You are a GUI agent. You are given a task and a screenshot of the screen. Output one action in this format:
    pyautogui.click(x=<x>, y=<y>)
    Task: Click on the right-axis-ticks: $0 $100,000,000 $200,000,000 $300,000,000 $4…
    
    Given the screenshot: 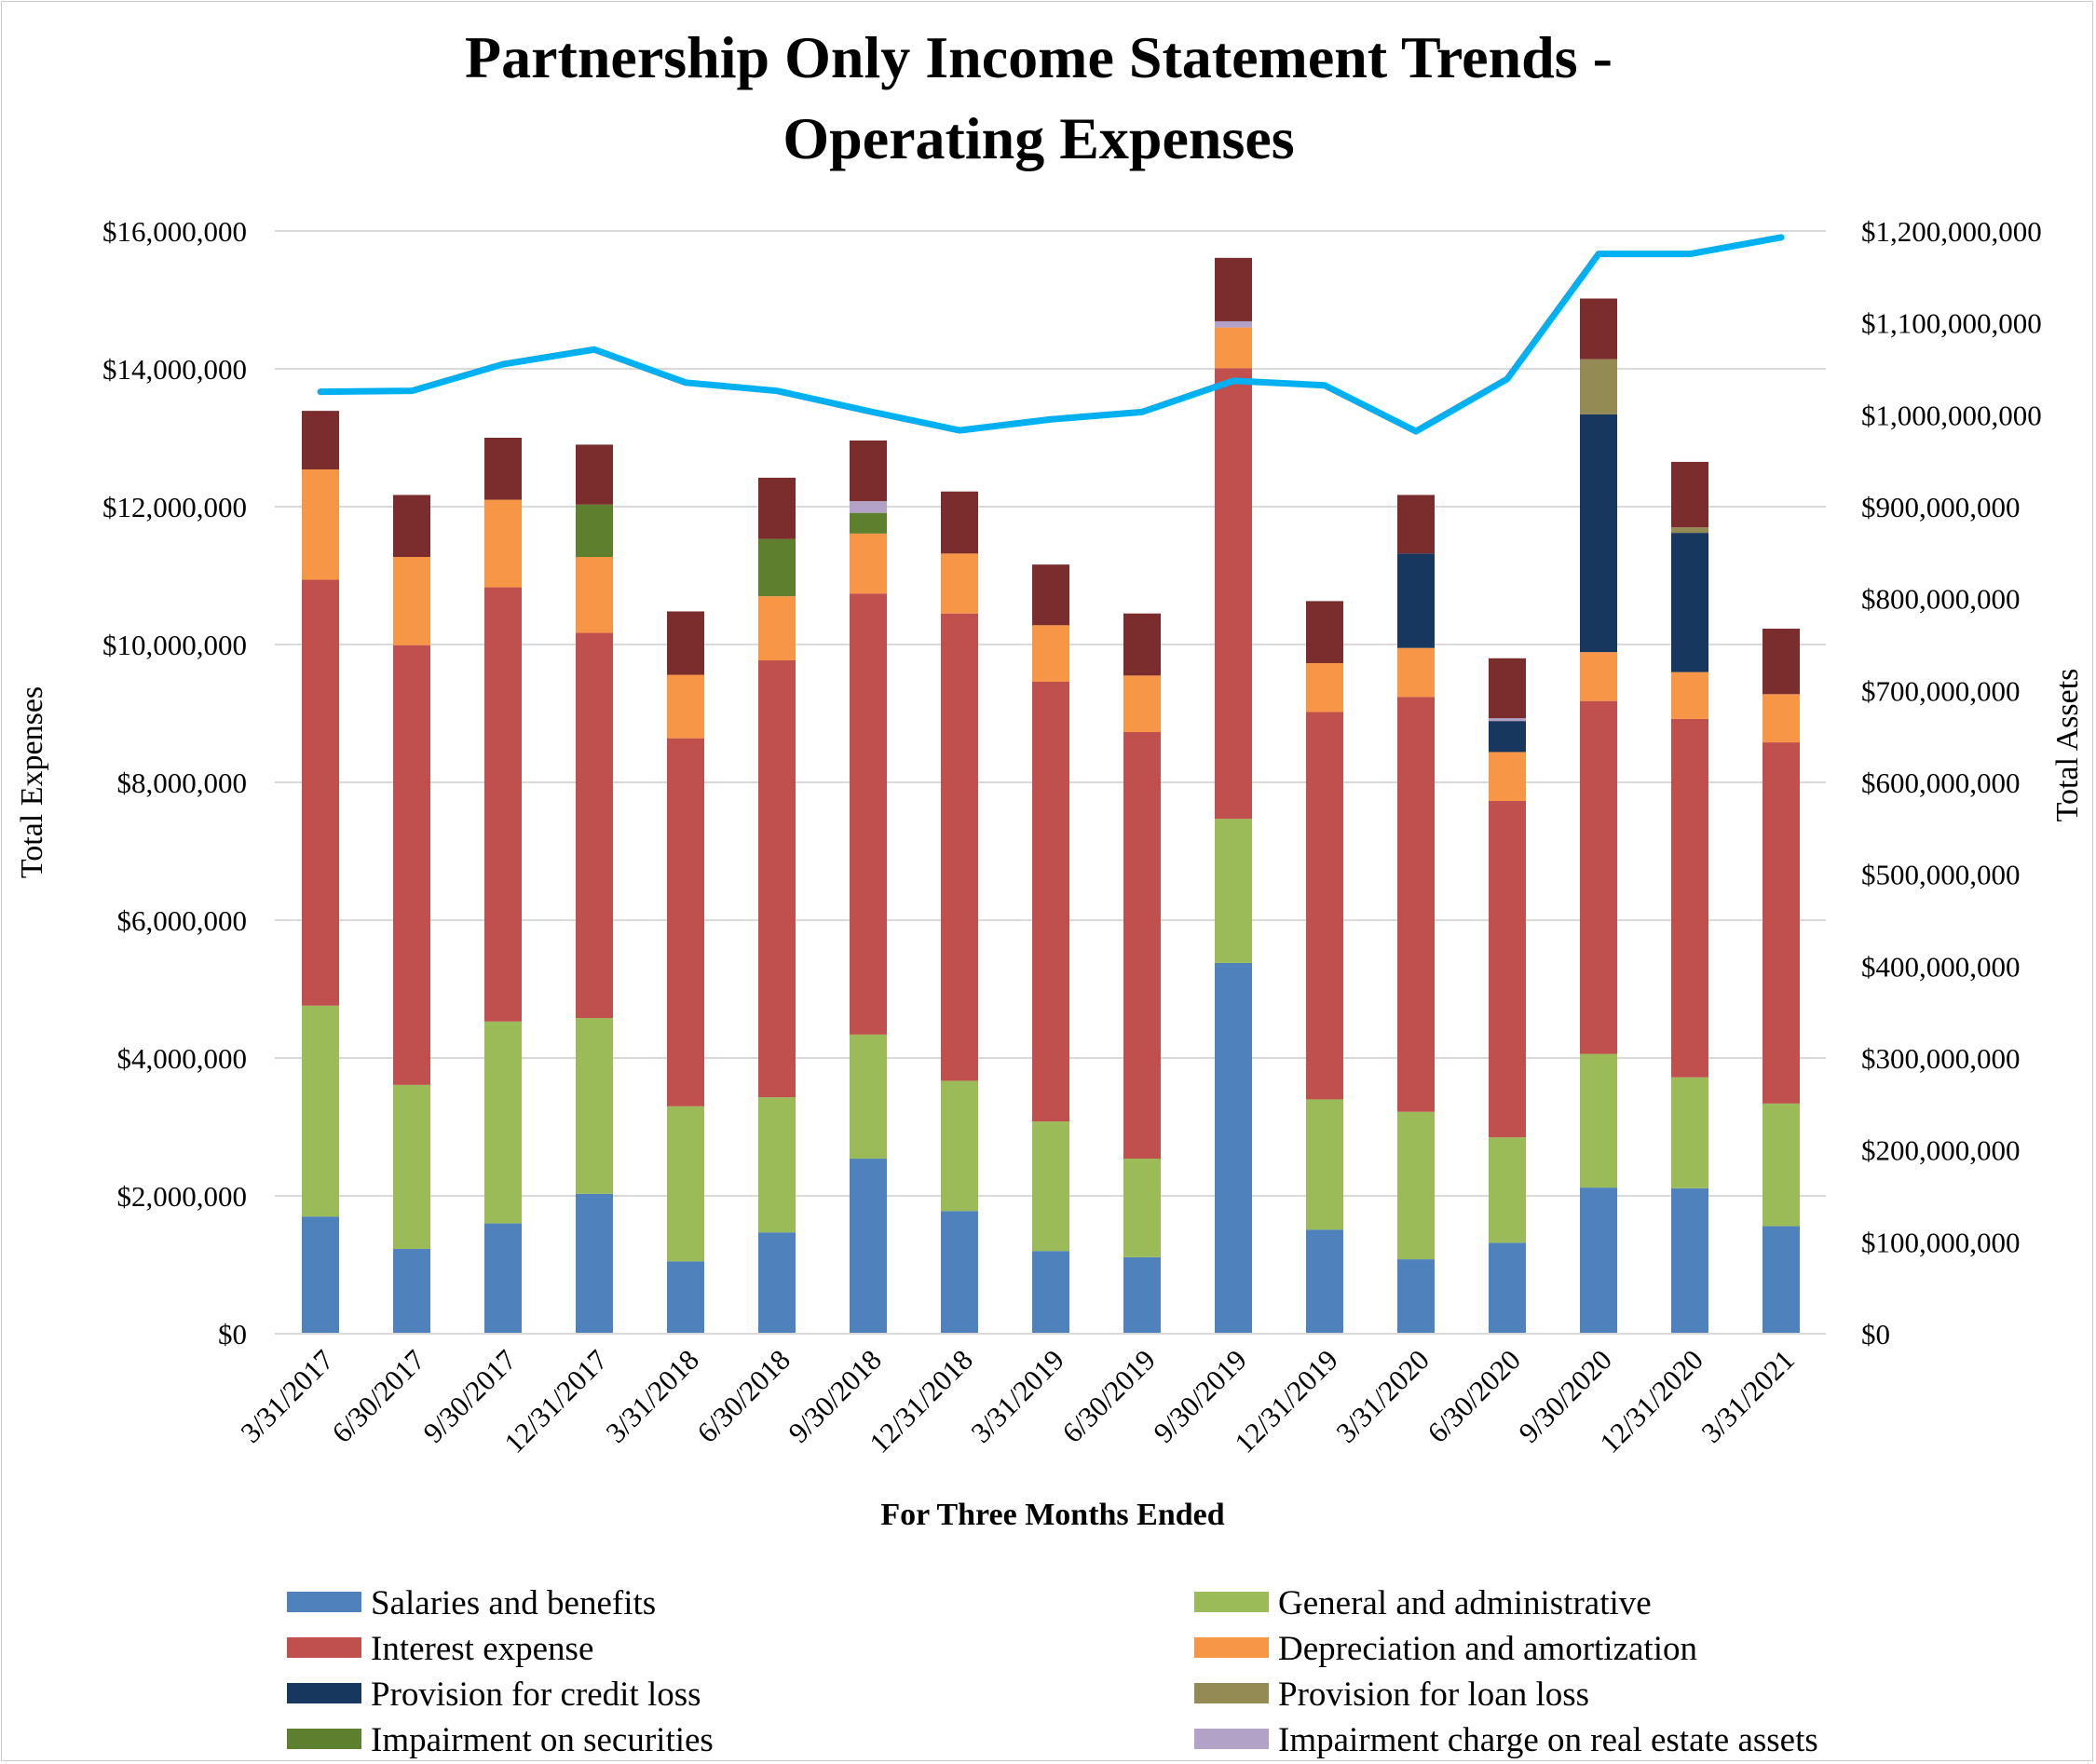 What is the action you would take?
    pyautogui.click(x=1951, y=782)
    